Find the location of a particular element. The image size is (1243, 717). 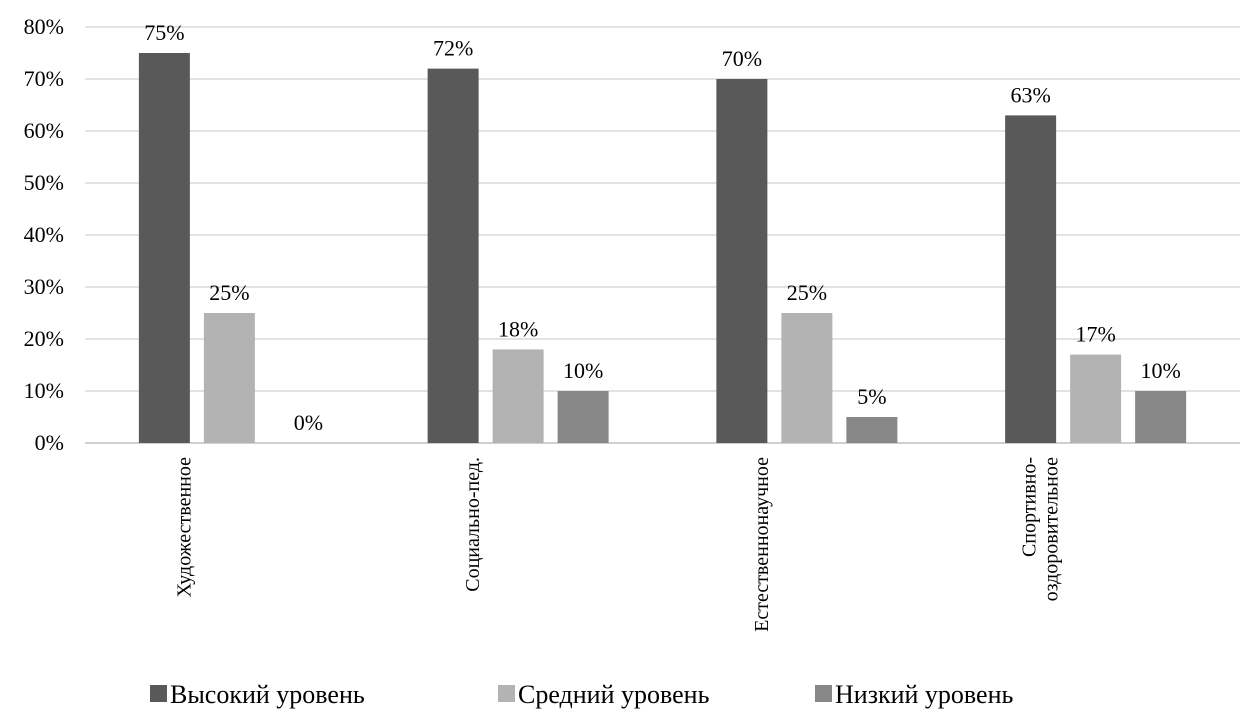

data-label: 72% is located at coordinates (453, 48).